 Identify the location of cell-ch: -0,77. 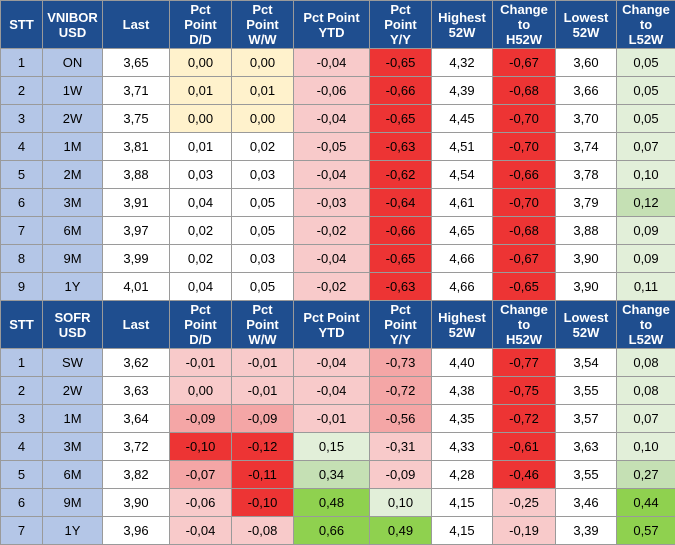
(524, 363).